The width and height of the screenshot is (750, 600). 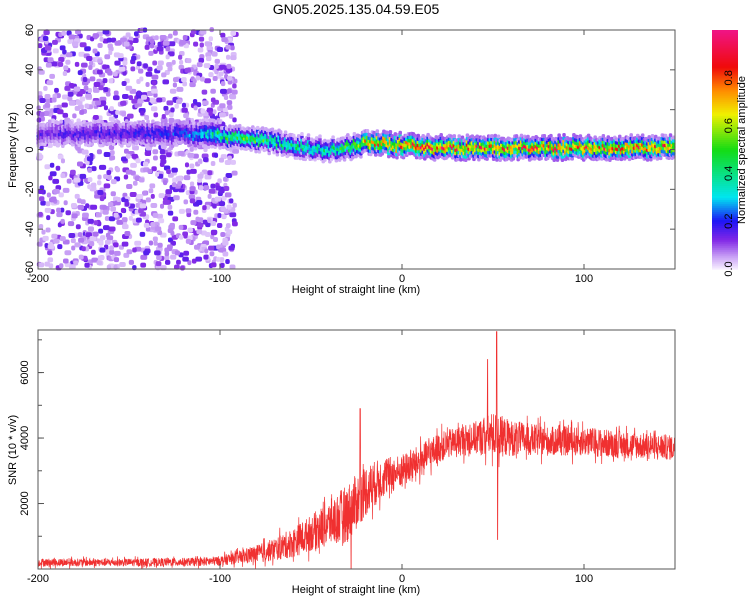 What do you see at coordinates (30, 229) in the screenshot?
I see `y-tick-label: -40` at bounding box center [30, 229].